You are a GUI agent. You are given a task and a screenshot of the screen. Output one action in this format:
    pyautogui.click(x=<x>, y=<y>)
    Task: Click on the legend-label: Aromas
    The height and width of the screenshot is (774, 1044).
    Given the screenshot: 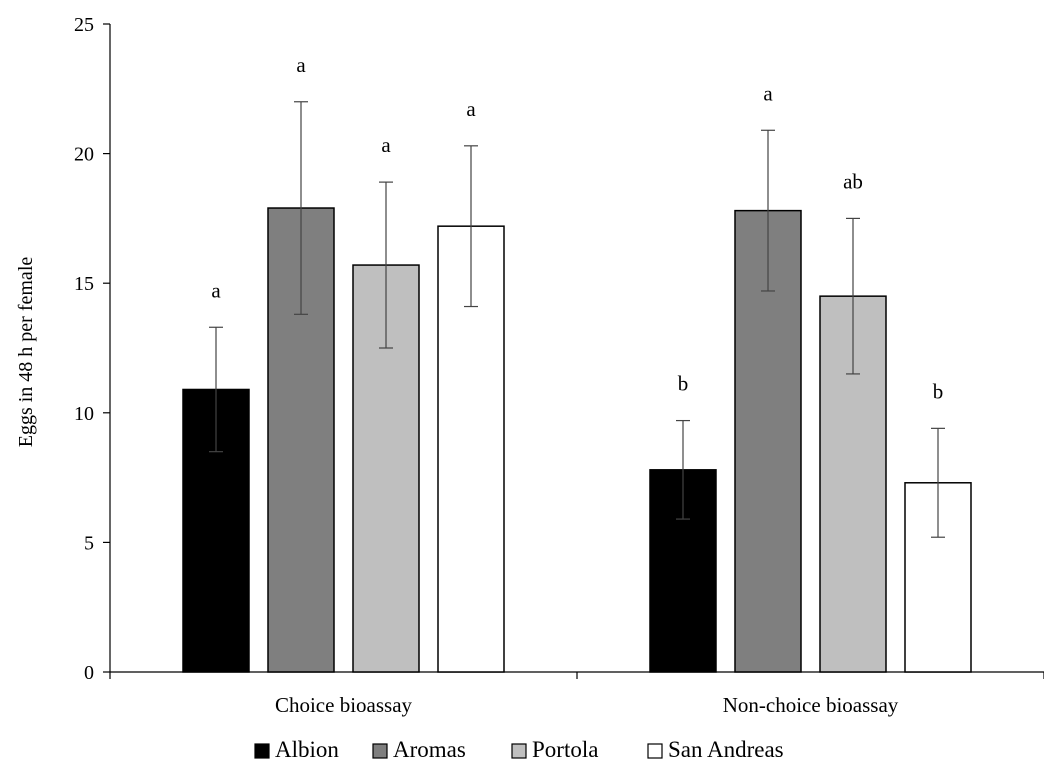 What is the action you would take?
    pyautogui.click(x=429, y=749)
    